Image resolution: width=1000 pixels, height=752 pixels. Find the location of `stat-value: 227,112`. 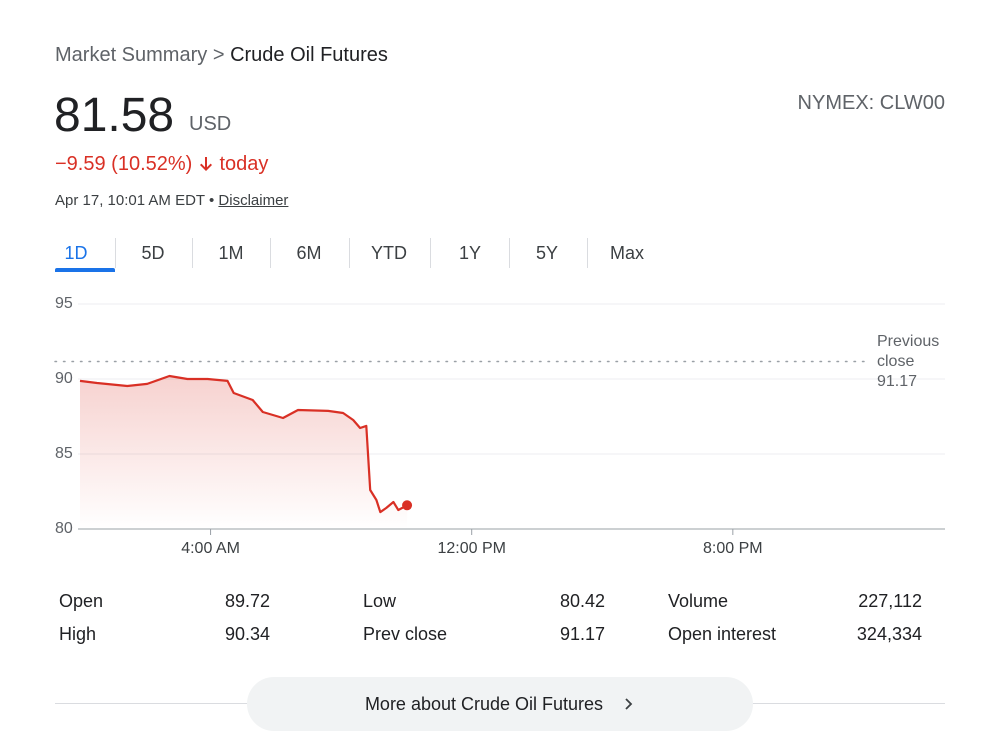

stat-value: 227,112 is located at coordinates (890, 601).